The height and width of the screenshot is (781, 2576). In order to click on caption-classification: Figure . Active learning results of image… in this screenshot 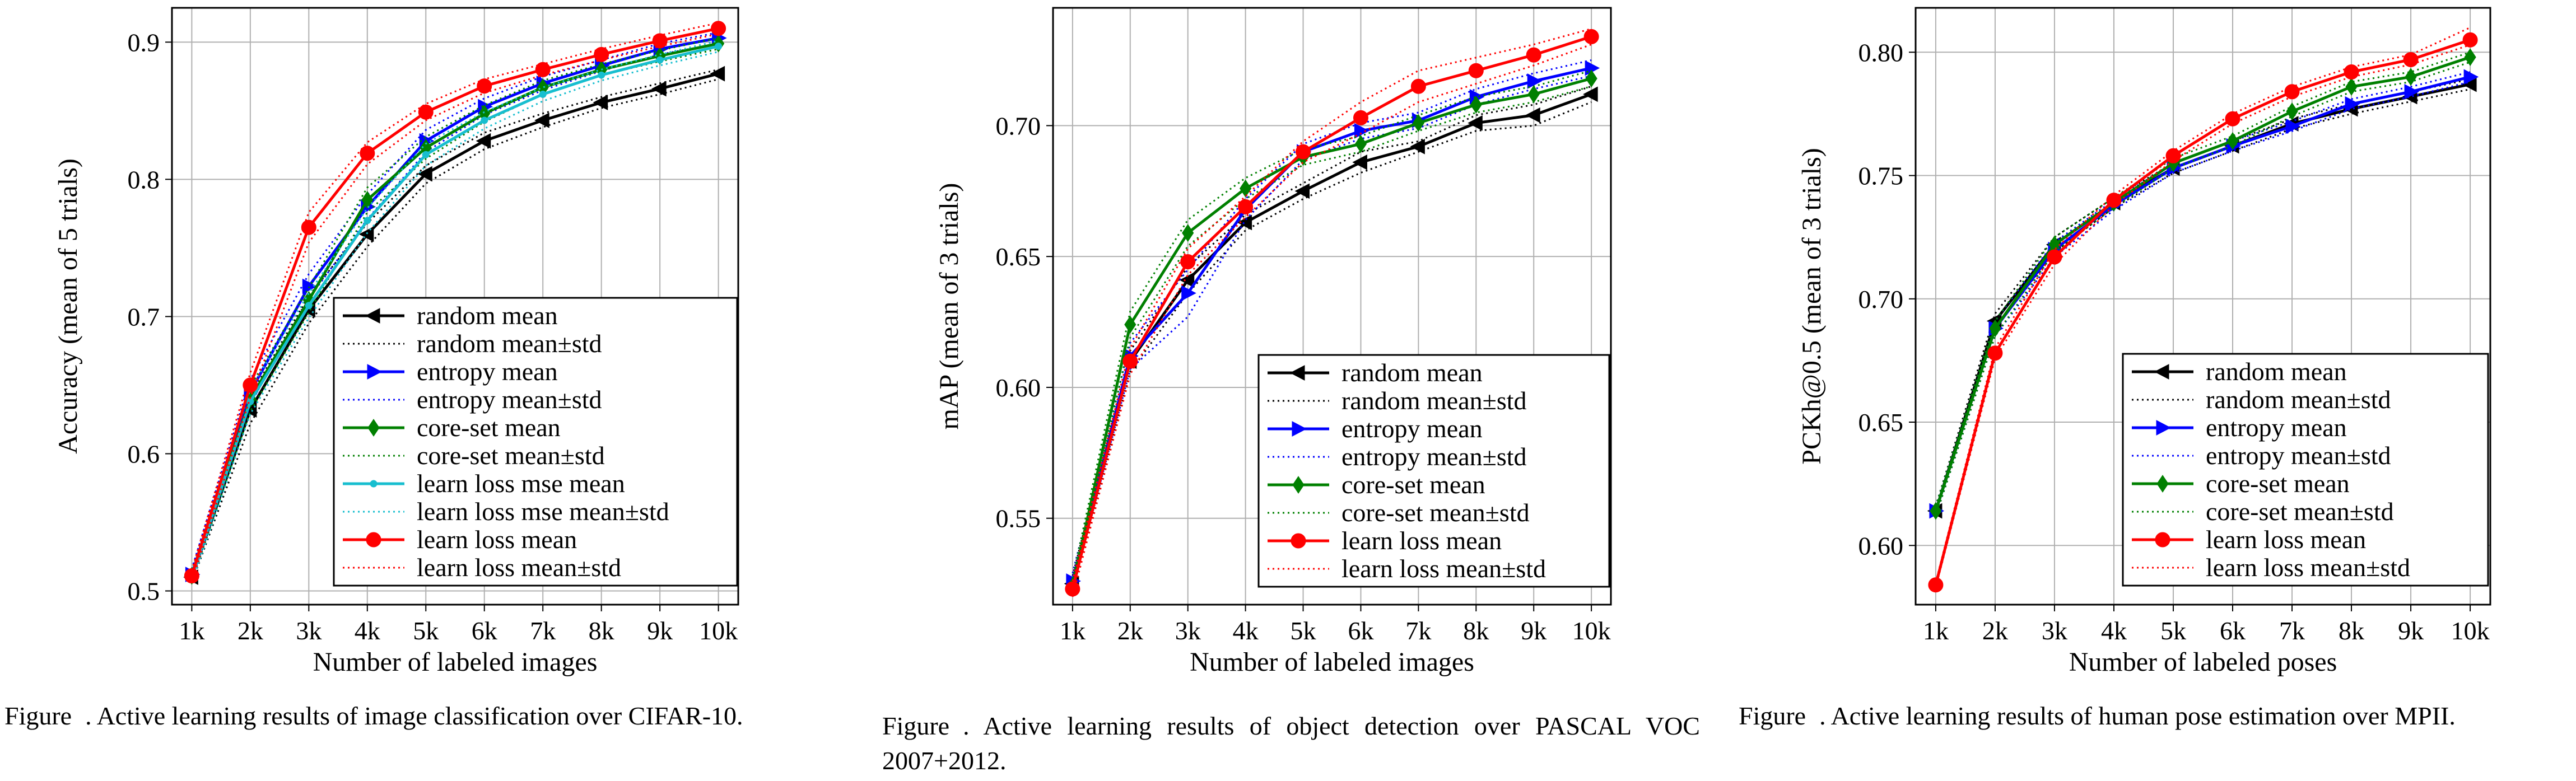, I will do `click(421, 716)`.